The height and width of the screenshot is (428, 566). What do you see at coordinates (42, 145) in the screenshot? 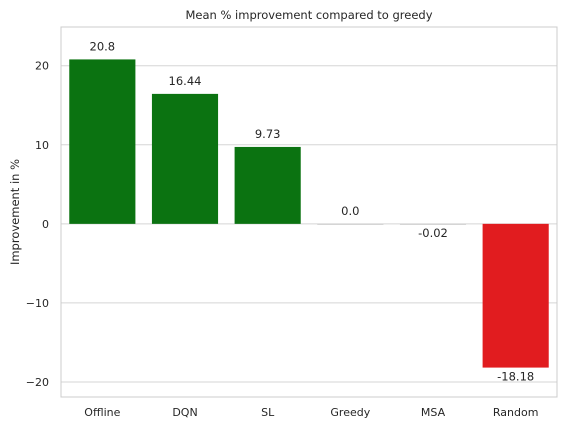
I see `y-tick-label: 10` at bounding box center [42, 145].